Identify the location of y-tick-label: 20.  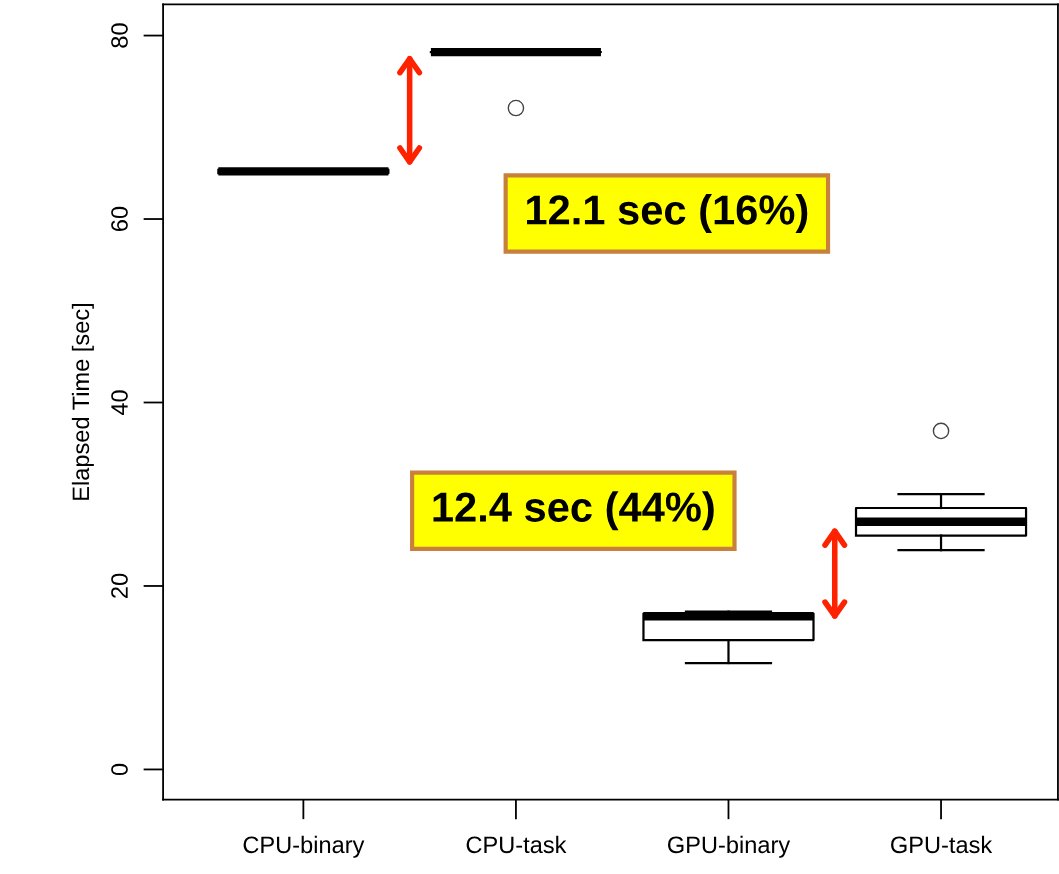
(119, 585).